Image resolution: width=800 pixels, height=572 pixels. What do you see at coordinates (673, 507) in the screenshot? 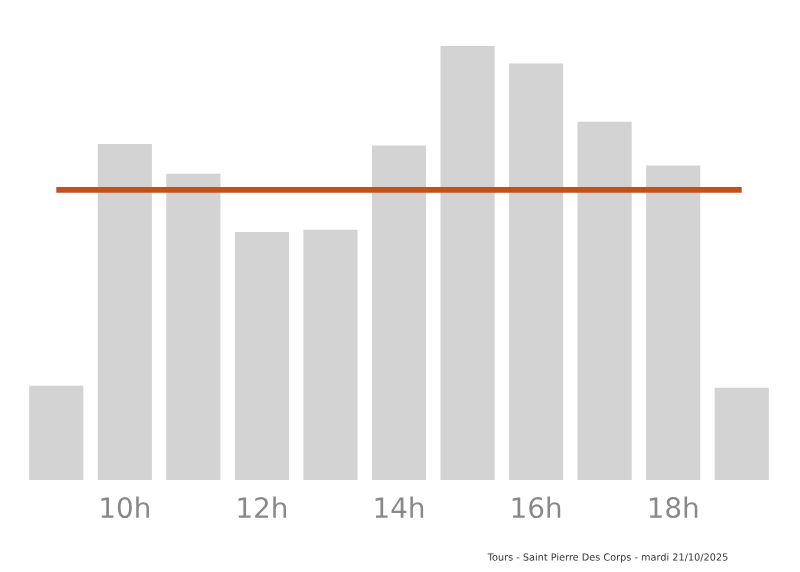
I see `x-tick-label: 18h` at bounding box center [673, 507].